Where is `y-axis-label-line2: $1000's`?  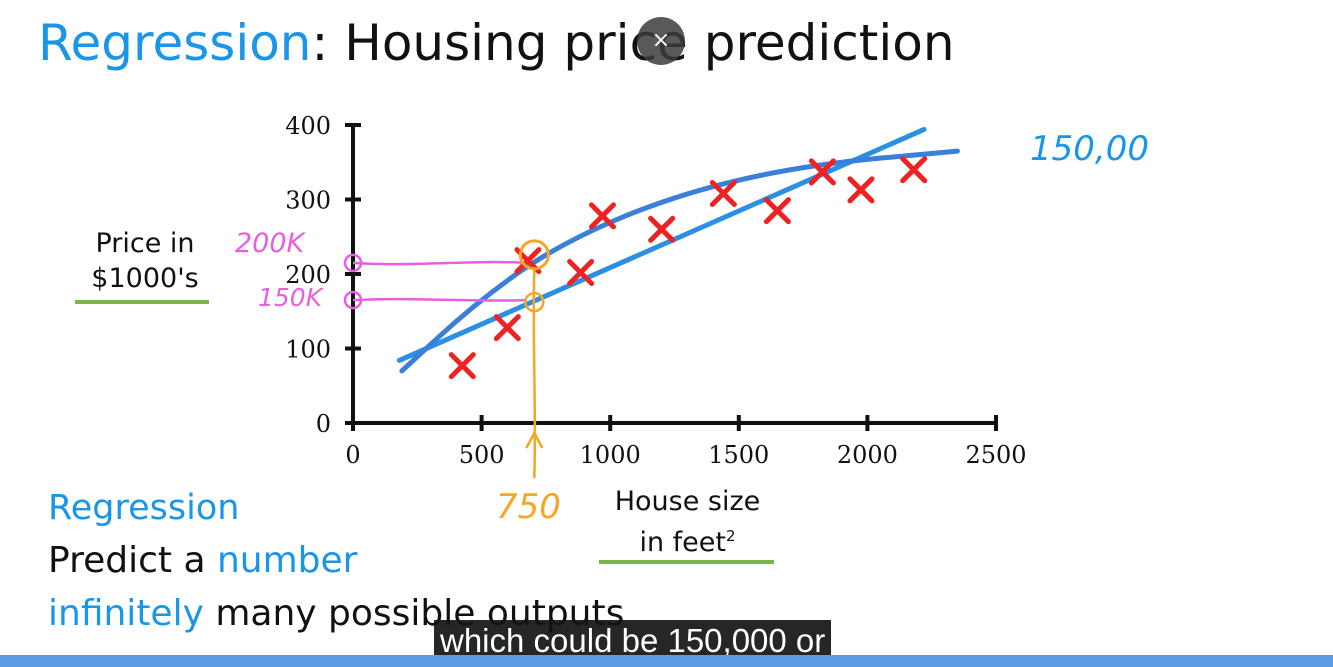
y-axis-label-line2: $1000's is located at coordinates (145, 278).